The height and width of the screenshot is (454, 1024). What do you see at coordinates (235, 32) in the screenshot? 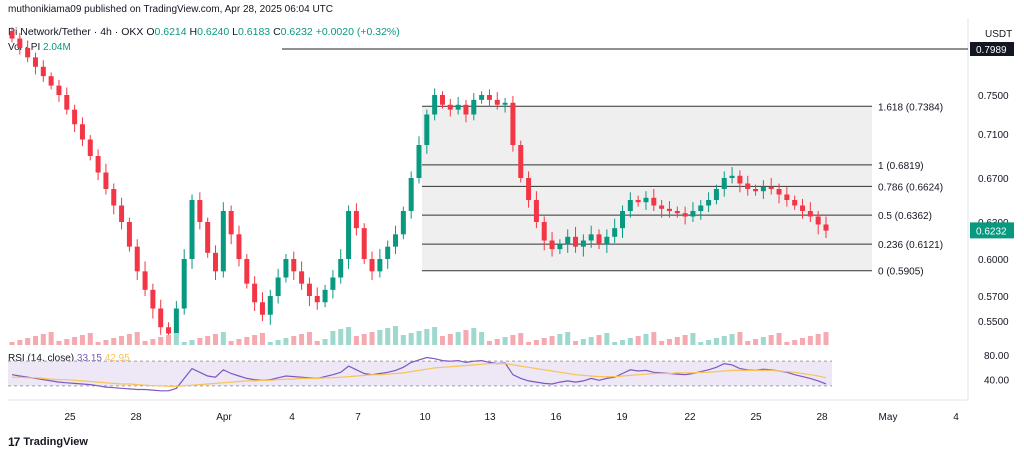
I see `low-label: L` at bounding box center [235, 32].